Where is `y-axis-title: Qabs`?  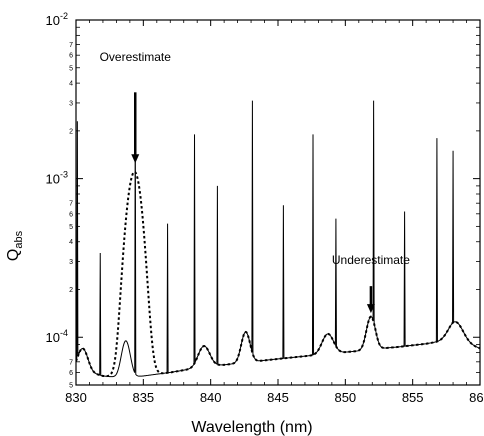 y-axis-title: Qabs is located at coordinates (15, 245).